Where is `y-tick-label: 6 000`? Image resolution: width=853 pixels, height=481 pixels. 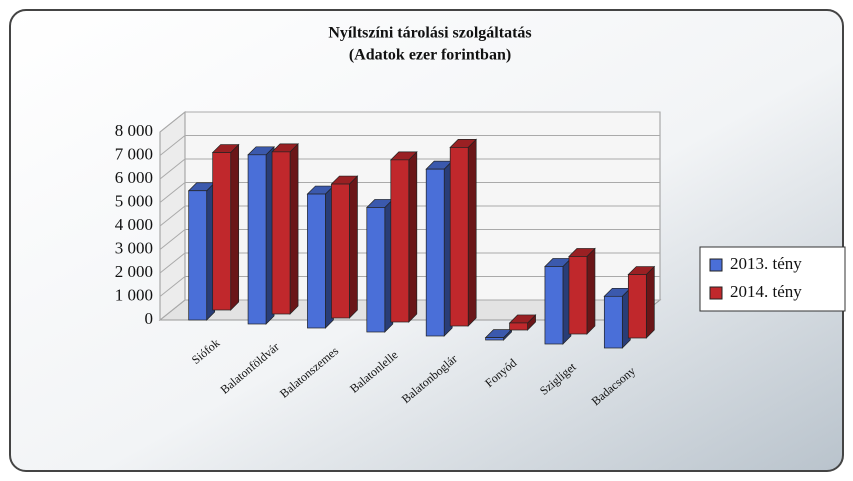
y-tick-label: 6 000 is located at coordinates (134, 177).